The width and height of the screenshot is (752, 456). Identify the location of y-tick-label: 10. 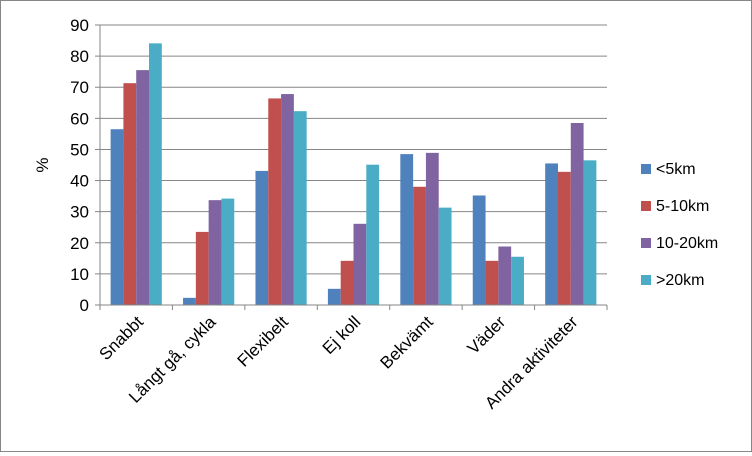
(79, 274).